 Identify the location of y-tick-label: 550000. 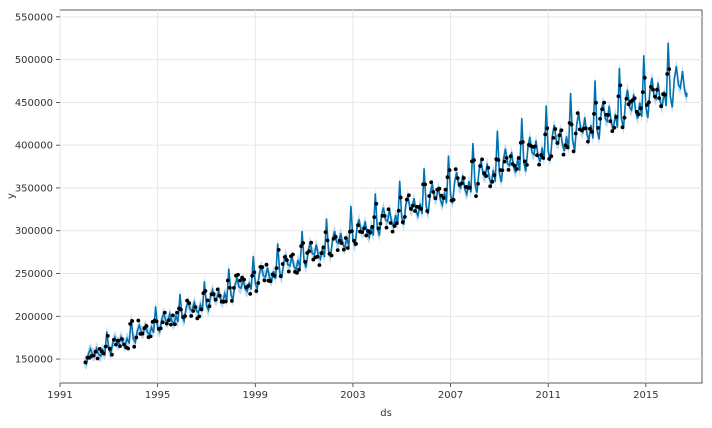
(34, 17).